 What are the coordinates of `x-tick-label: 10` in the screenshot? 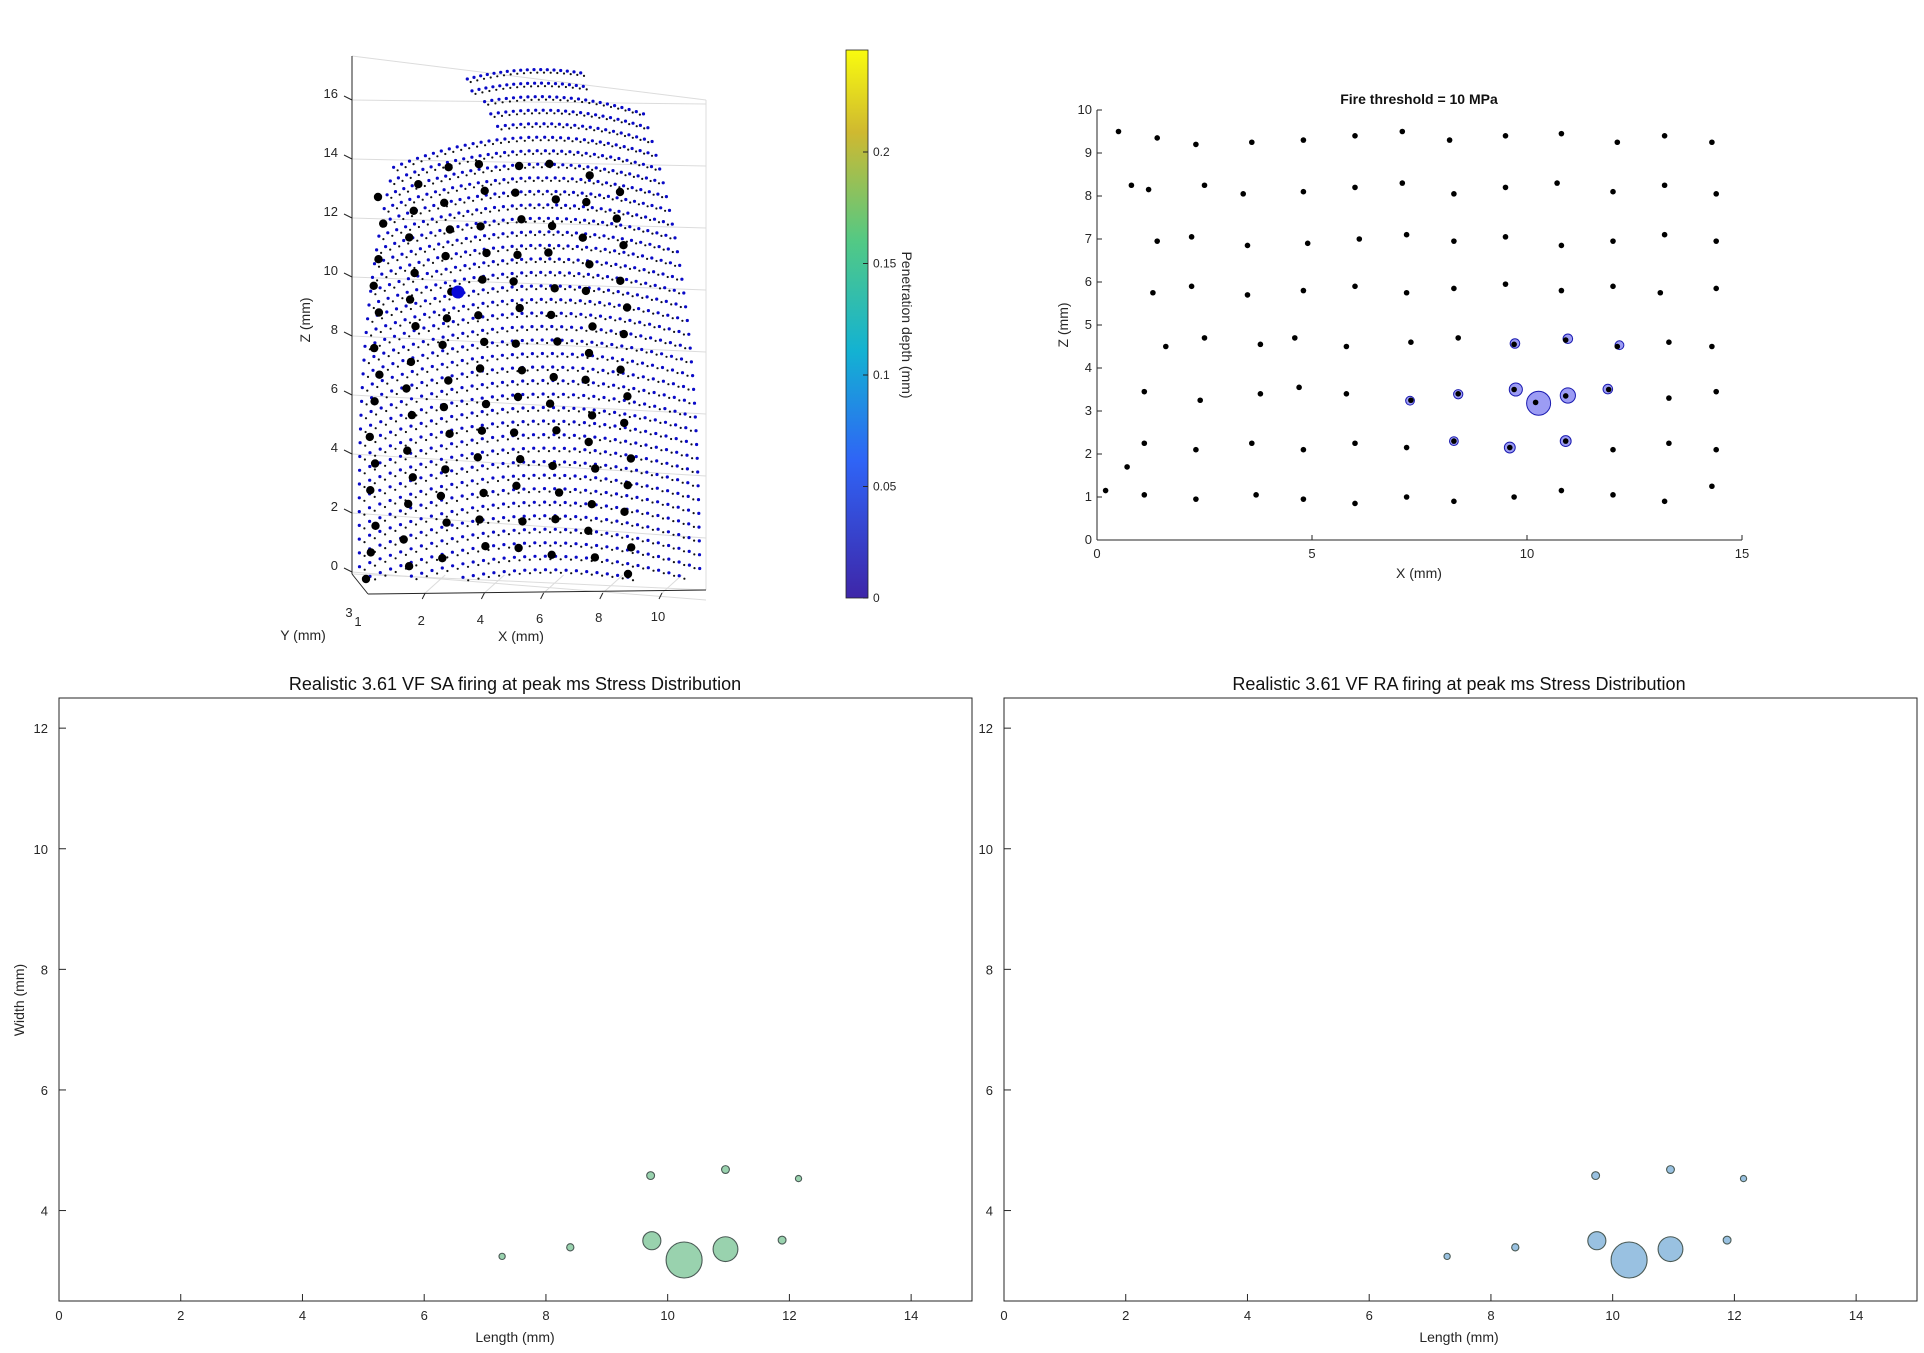 It's located at (1612, 1315).